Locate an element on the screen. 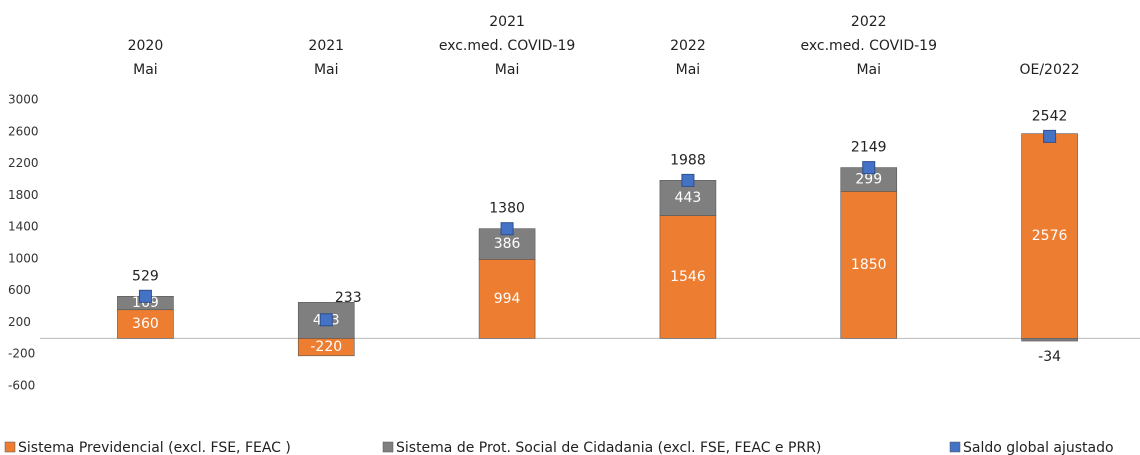  legend-label: Sistema Previdencial (excl. FSE, FEAC ) is located at coordinates (154, 447).